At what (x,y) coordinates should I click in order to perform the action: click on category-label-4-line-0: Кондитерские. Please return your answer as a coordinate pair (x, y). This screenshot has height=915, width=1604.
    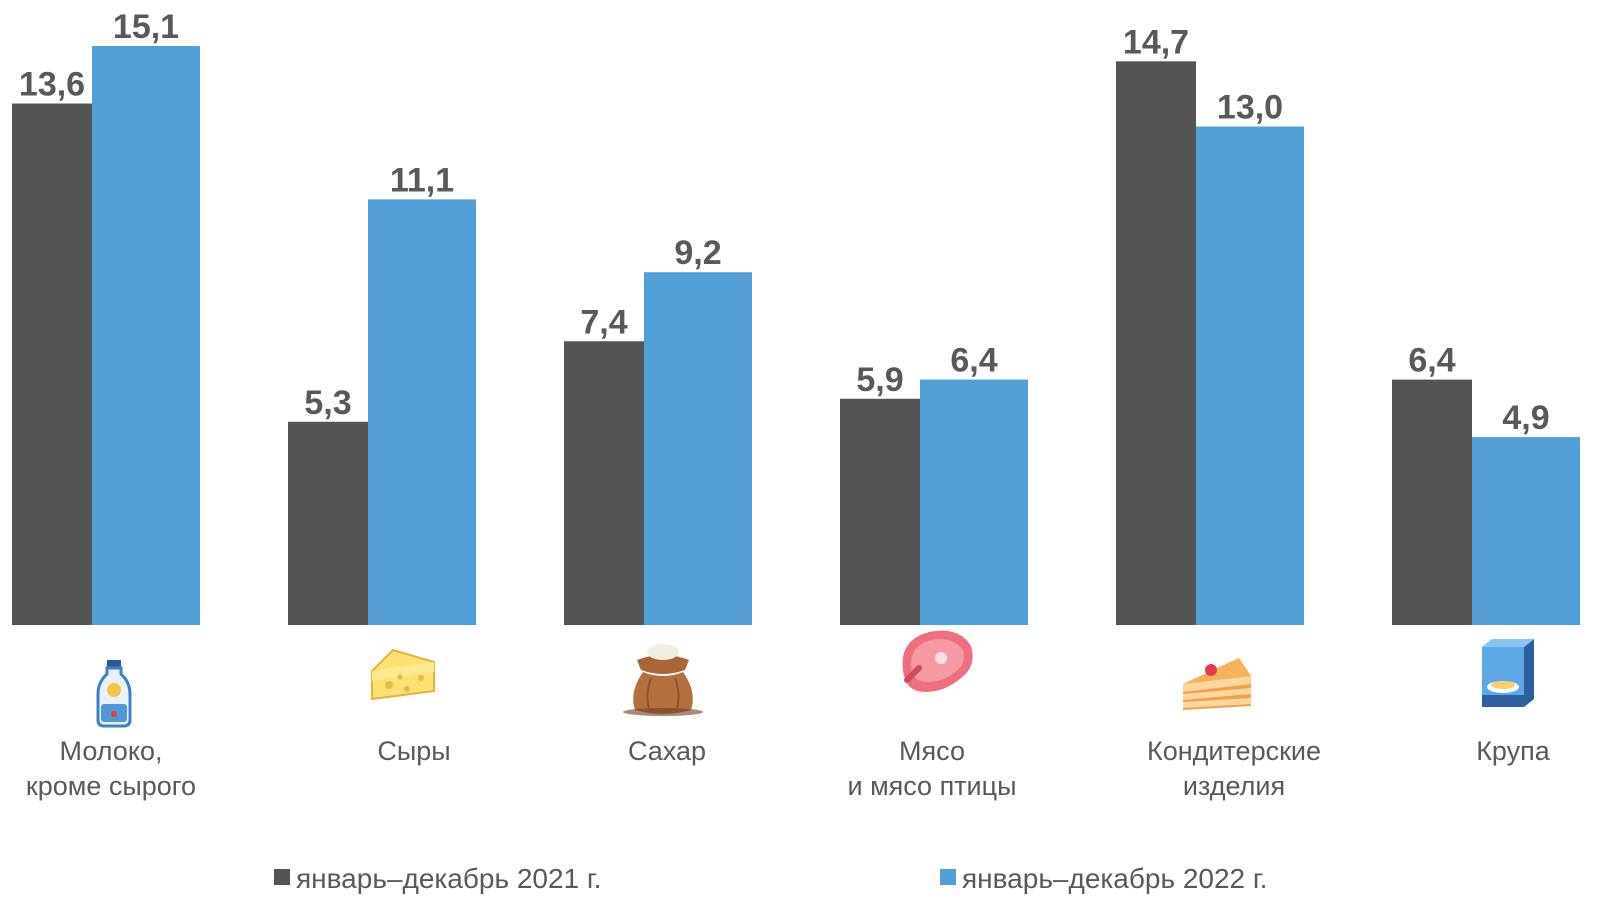
    Looking at the image, I should click on (1234, 751).